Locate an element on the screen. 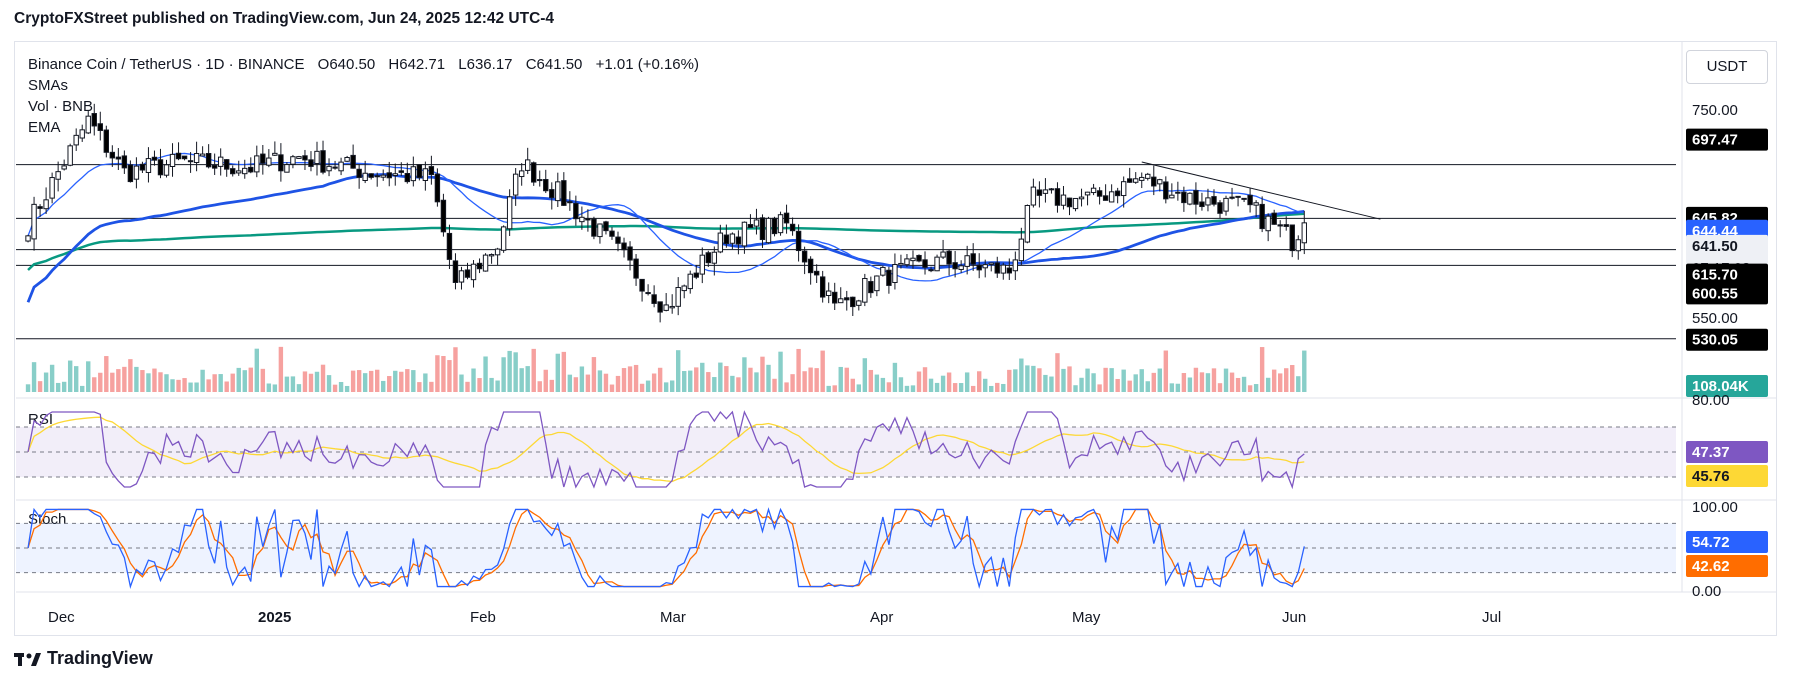  indicator-ema-label: EMA is located at coordinates (44, 127).